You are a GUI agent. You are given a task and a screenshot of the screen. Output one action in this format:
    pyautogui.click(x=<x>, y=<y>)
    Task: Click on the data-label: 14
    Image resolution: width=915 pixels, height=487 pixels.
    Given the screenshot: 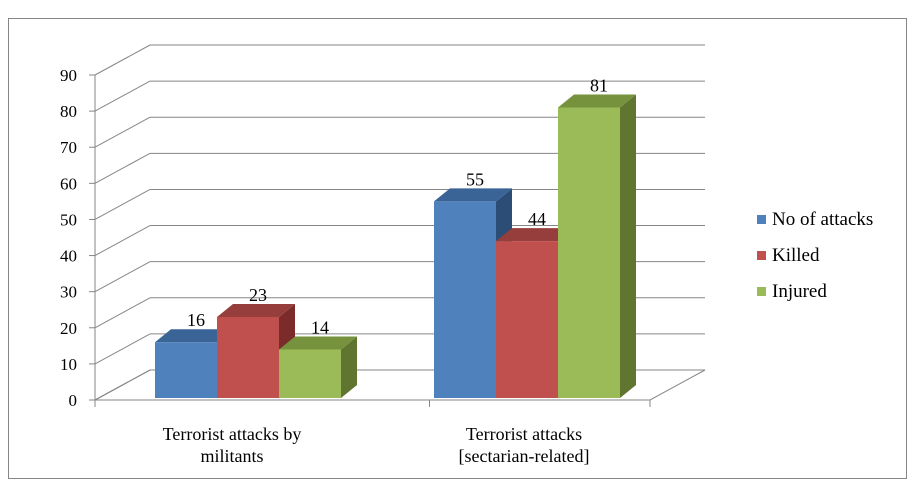 What is the action you would take?
    pyautogui.click(x=320, y=327)
    